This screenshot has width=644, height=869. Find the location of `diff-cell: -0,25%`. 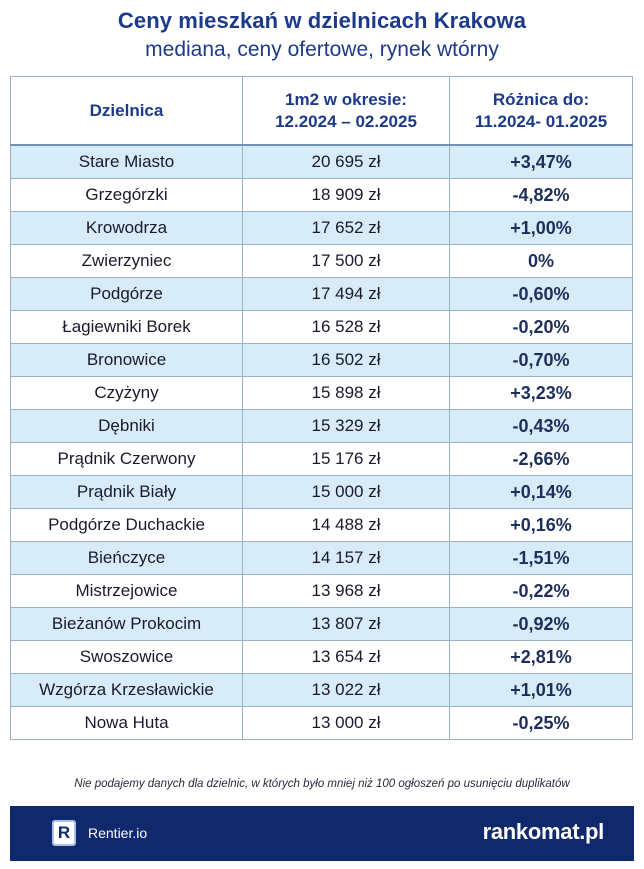

diff-cell: -0,25% is located at coordinates (541, 723).